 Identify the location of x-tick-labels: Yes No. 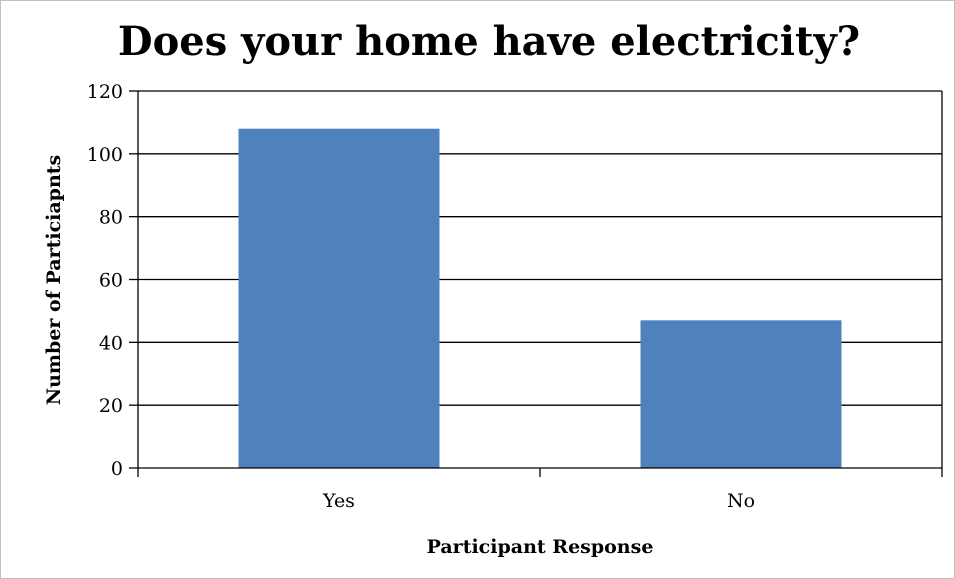
(538, 501).